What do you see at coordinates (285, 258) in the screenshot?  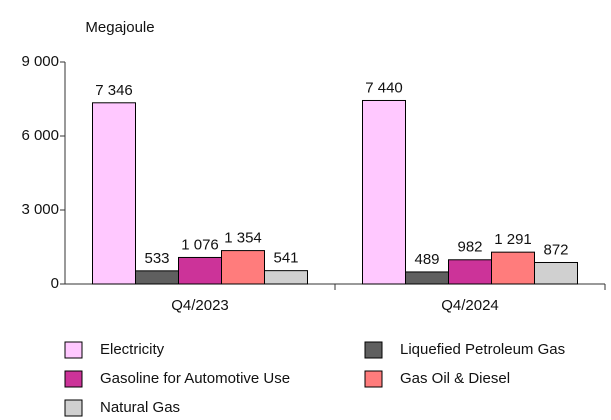 I see `value-label: 541` at bounding box center [285, 258].